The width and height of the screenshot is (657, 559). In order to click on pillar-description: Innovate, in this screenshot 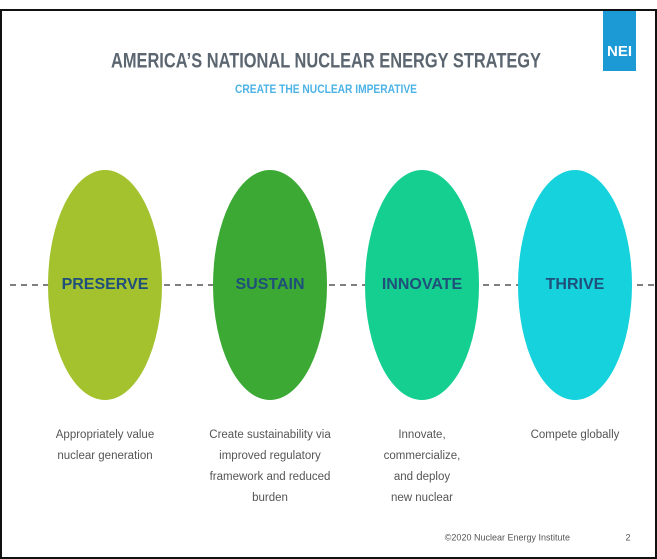, I will do `click(421, 435)`.